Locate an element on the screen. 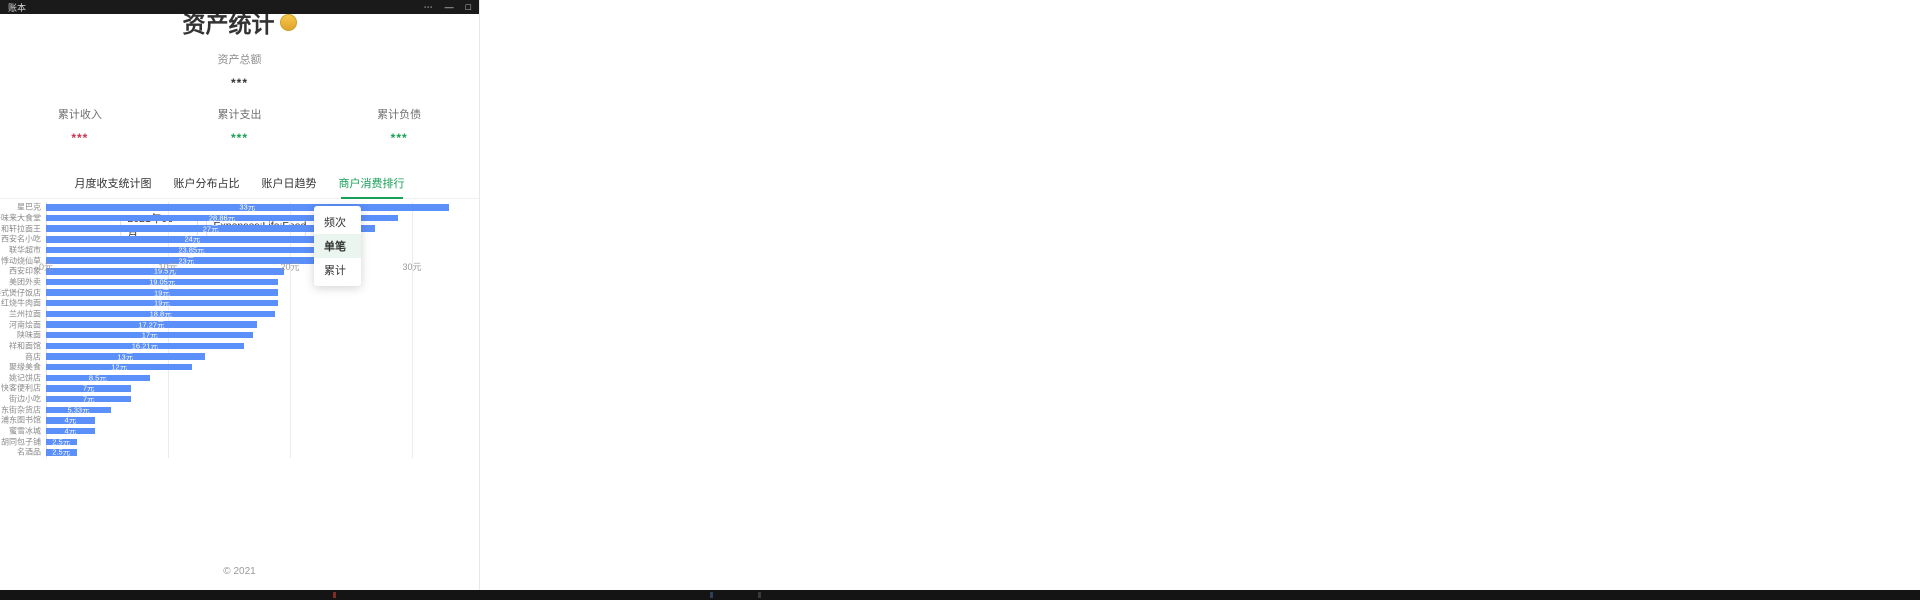 This screenshot has width=1920, height=600. stat-item: 累计支出 *** is located at coordinates (240, 125).